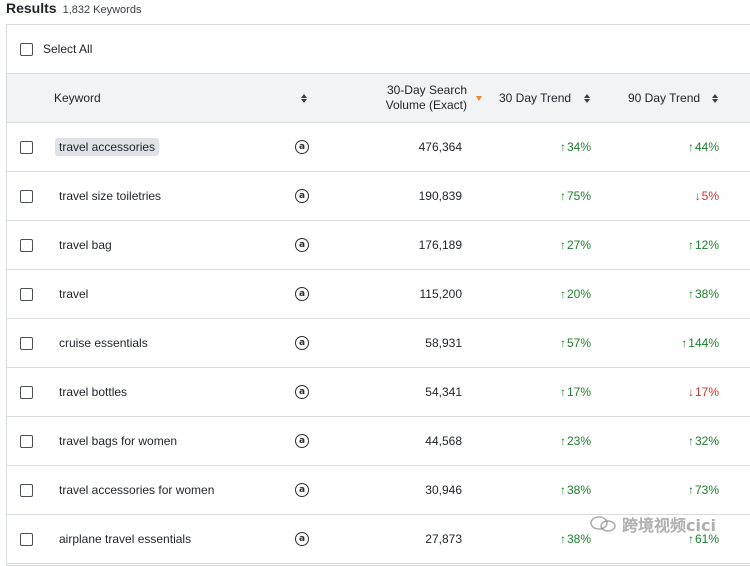  What do you see at coordinates (378, 196) in the screenshot?
I see `table-row: travel size toiletries a 190,839 ↑ 75% ↓ 5%` at bounding box center [378, 196].